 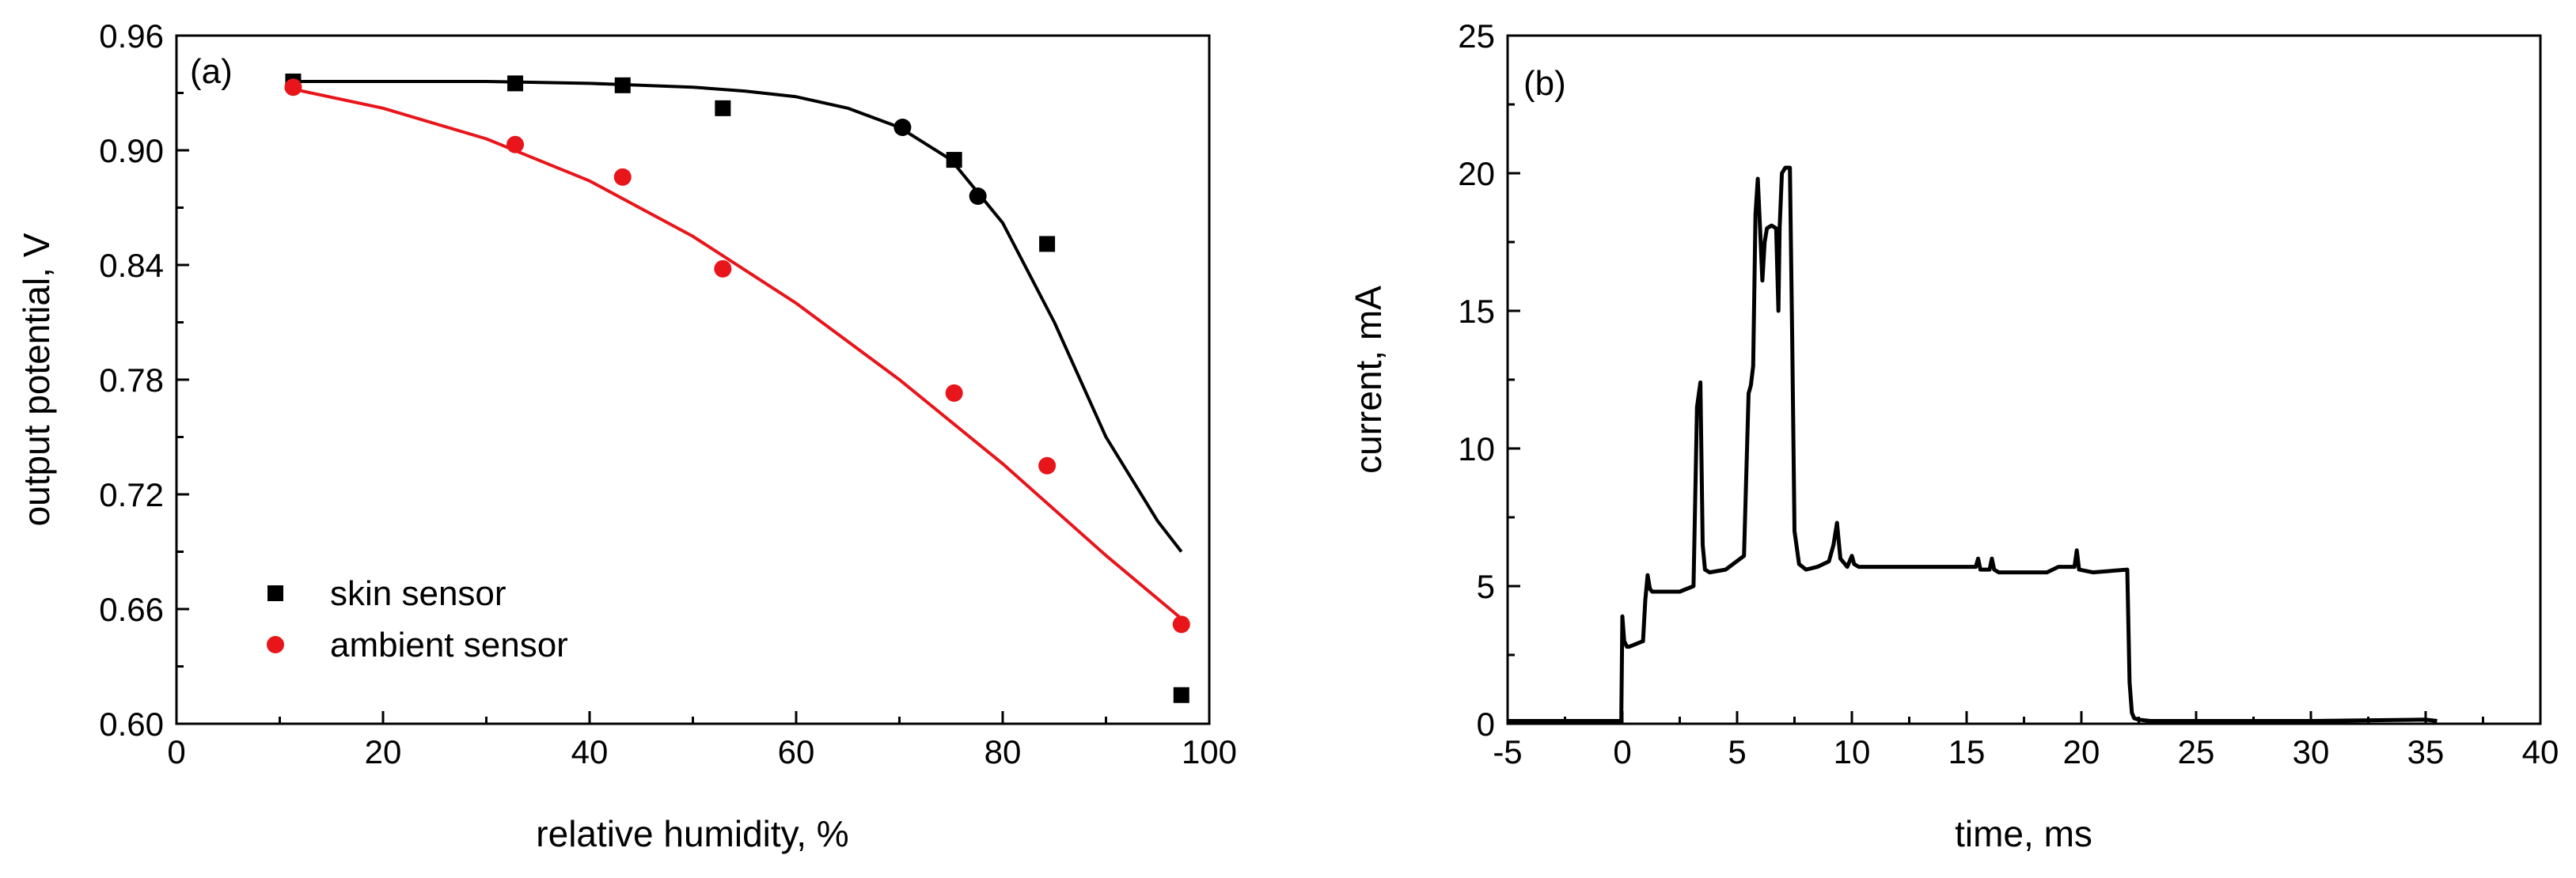 What do you see at coordinates (1852, 751) in the screenshot?
I see `x-tick-label: 10` at bounding box center [1852, 751].